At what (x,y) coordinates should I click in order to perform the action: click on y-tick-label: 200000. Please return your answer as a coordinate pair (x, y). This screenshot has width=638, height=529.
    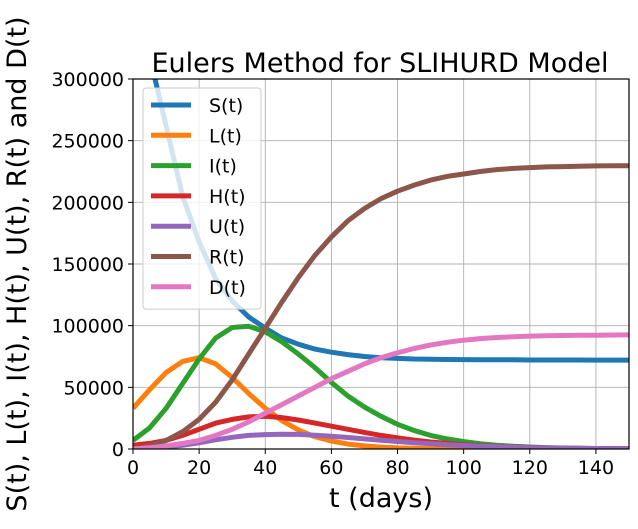
    Looking at the image, I should click on (87, 203).